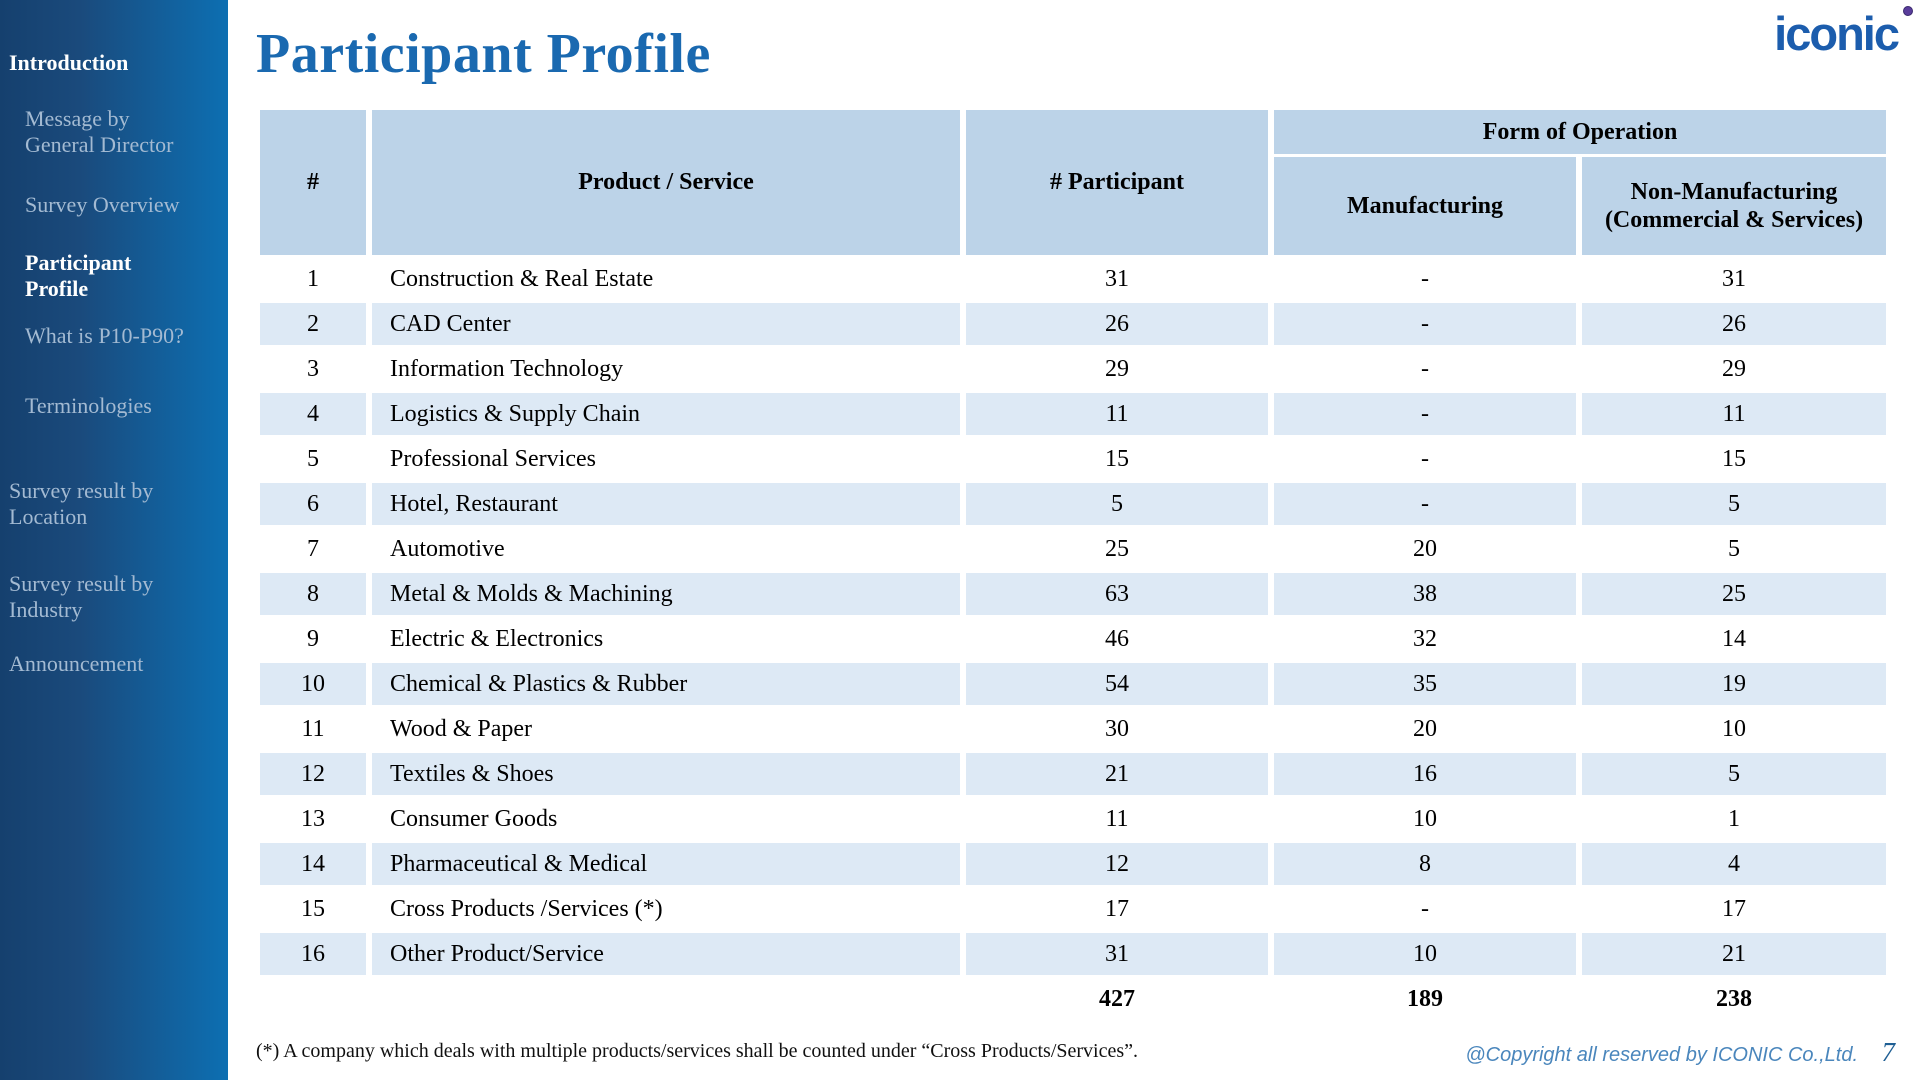 Image resolution: width=1920 pixels, height=1080 pixels. I want to click on table-row: 10 Chemical & Plastics & Rubber 54 35 19, so click(1073, 684).